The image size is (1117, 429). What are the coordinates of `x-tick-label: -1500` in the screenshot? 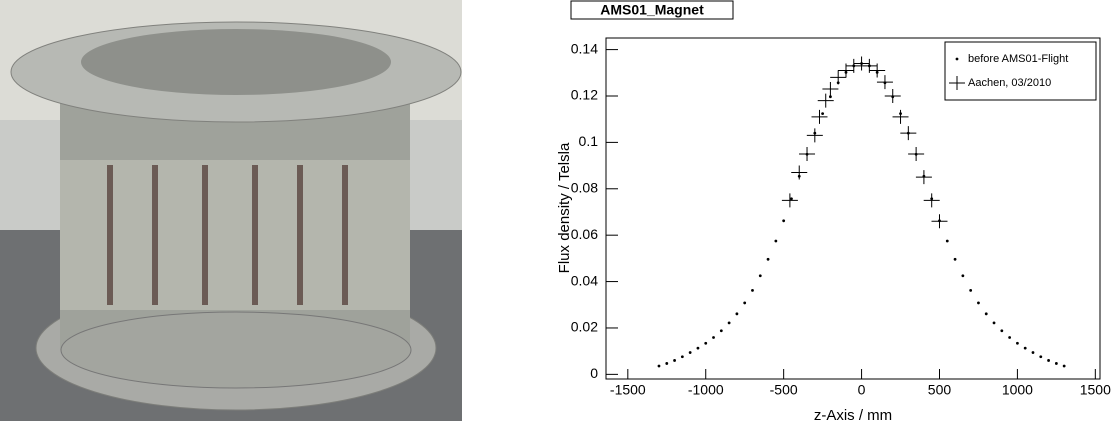 It's located at (628, 390).